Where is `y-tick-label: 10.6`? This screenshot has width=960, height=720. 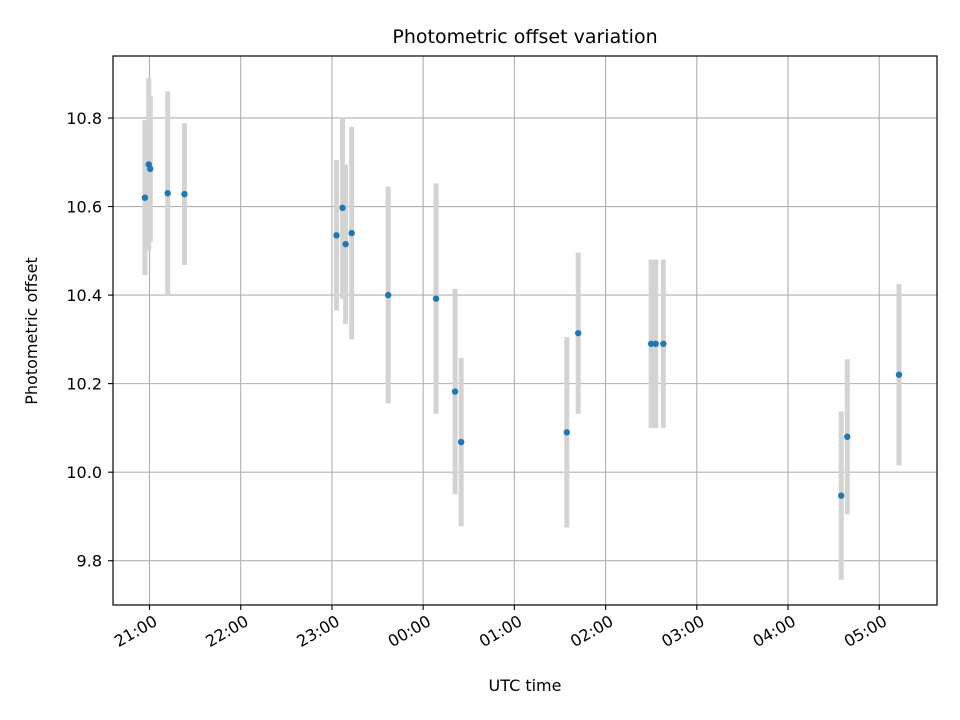
y-tick-label: 10.6 is located at coordinates (84, 207).